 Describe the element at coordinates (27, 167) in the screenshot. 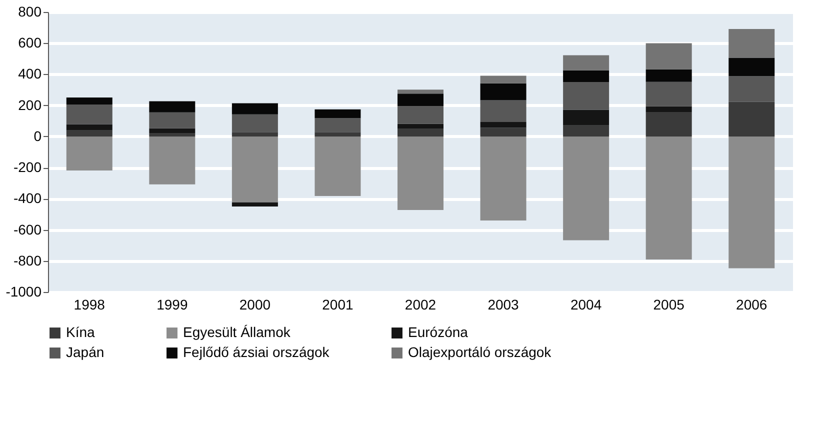

I see `y-tick-label: -200` at that location.